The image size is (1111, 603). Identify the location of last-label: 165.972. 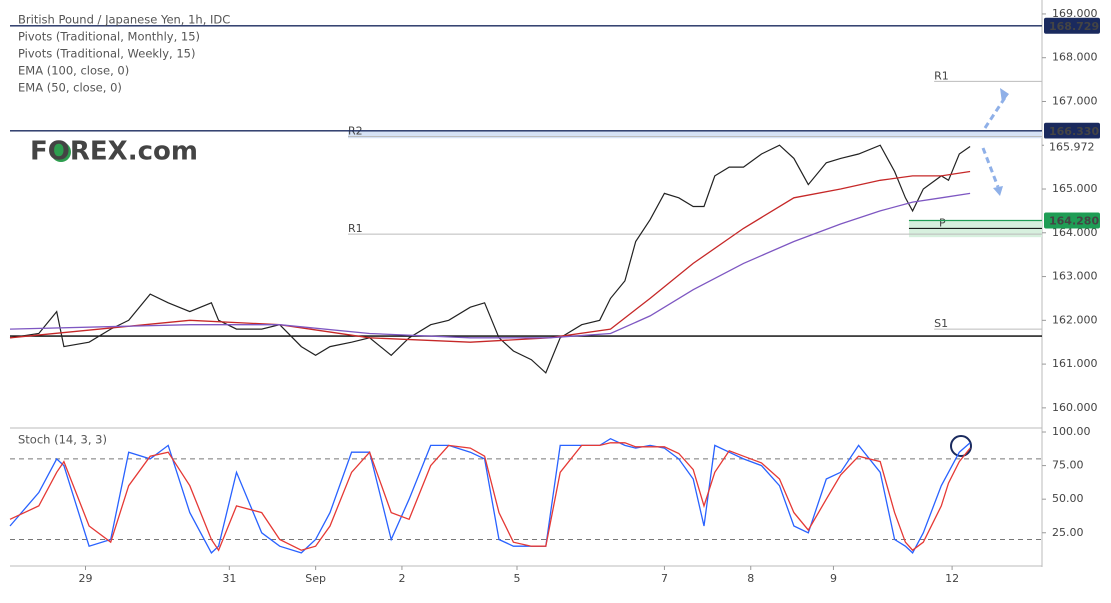
(1072, 146).